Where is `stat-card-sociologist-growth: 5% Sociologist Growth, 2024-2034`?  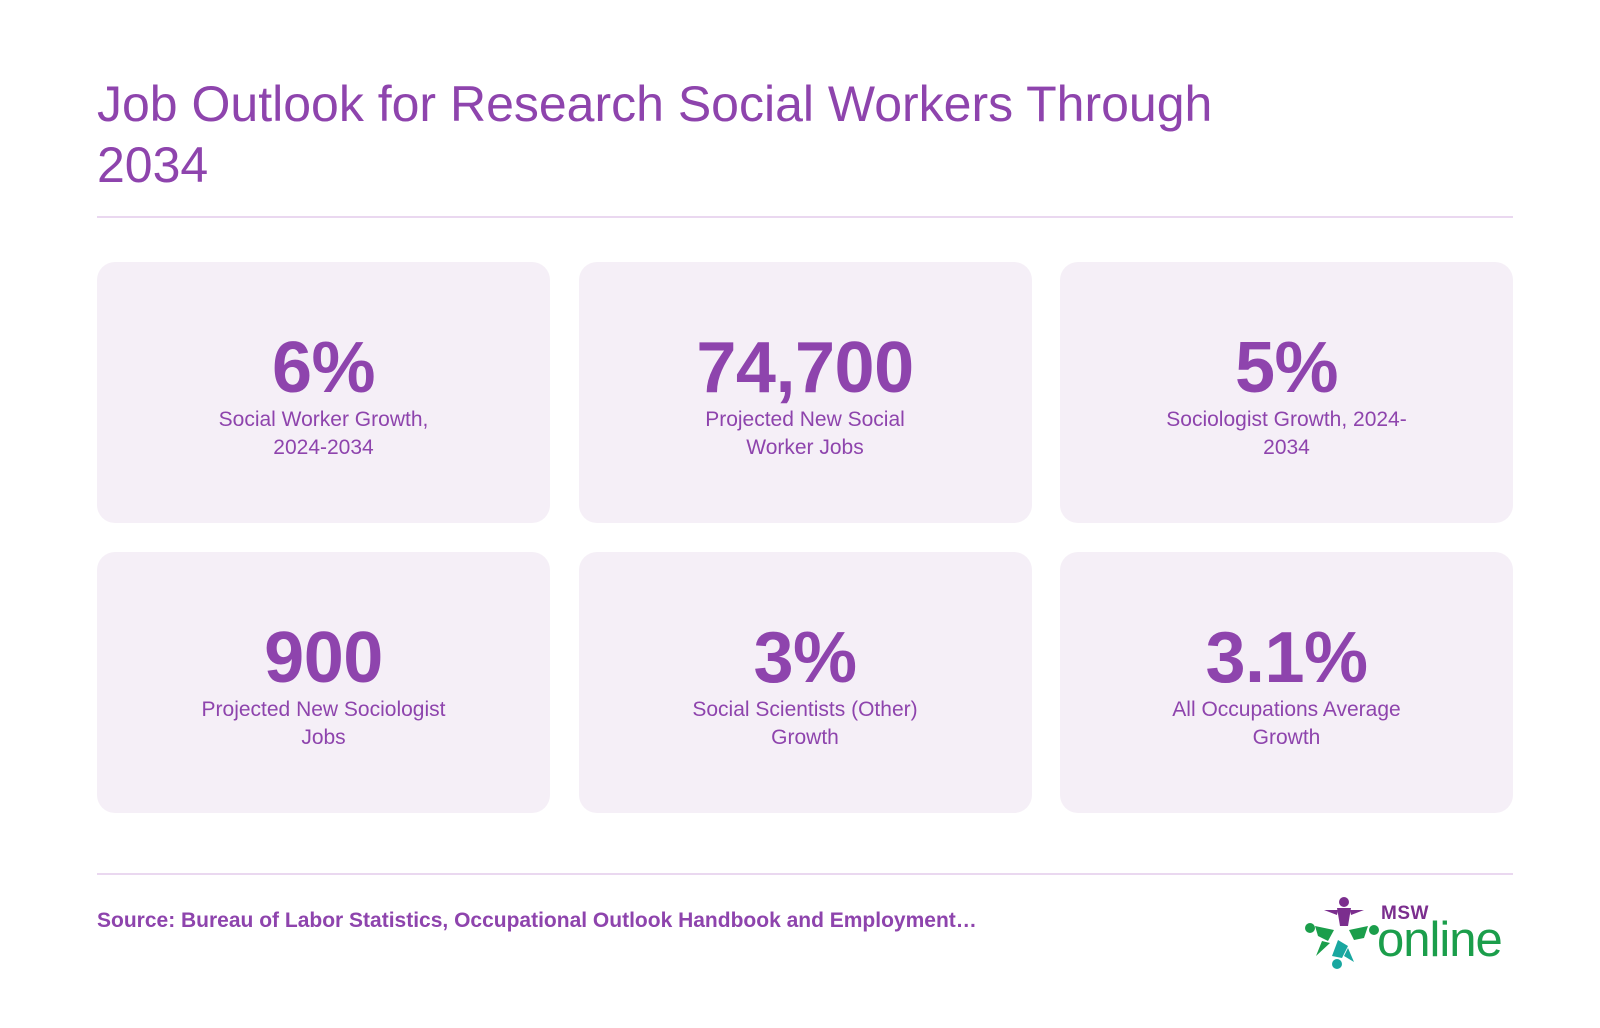
stat-card-sociologist-growth: 5% Sociologist Growth, 2024-2034 is located at coordinates (1286, 392).